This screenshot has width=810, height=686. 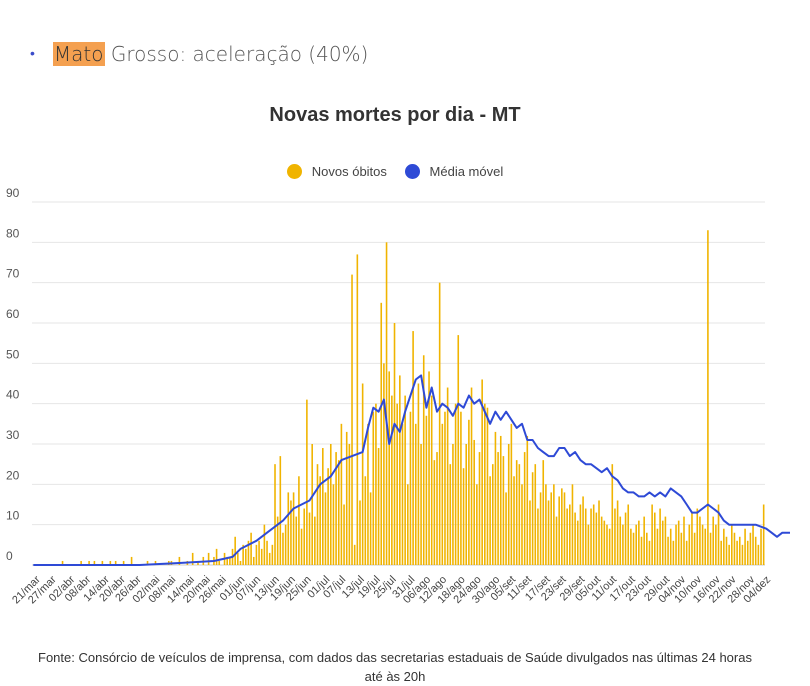 What do you see at coordinates (13, 516) in the screenshot?
I see `y-tick-label: 10` at bounding box center [13, 516].